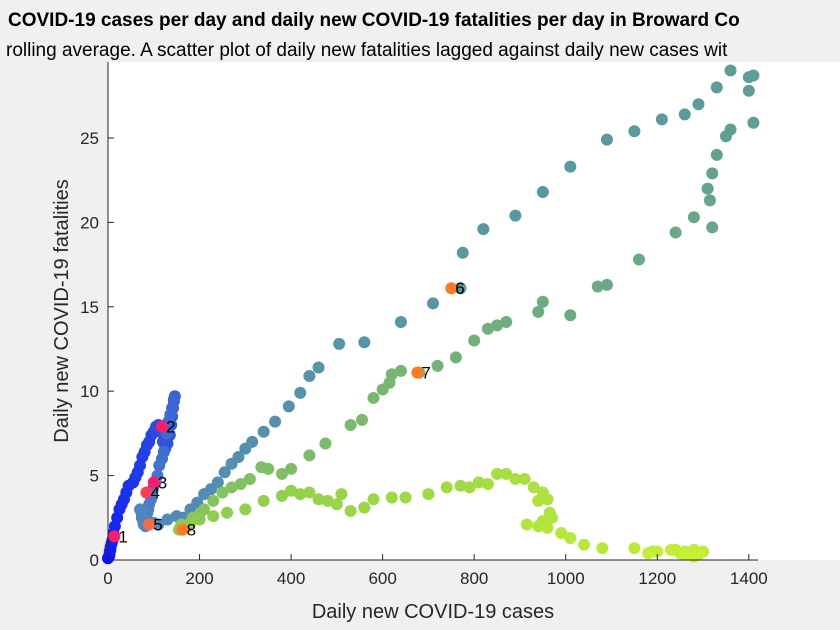 Image resolution: width=840 pixels, height=630 pixels. Describe the element at coordinates (474, 578) in the screenshot. I see `x-tick-label: 800` at that location.